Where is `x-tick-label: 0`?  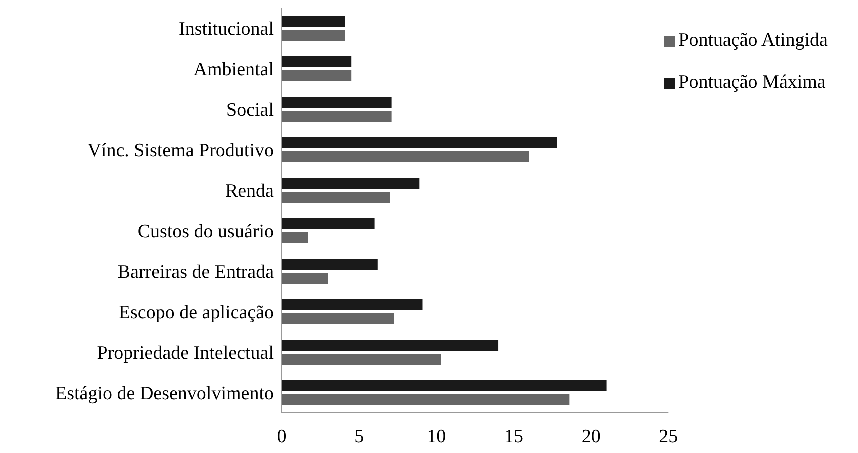 x-tick-label: 0 is located at coordinates (282, 437).